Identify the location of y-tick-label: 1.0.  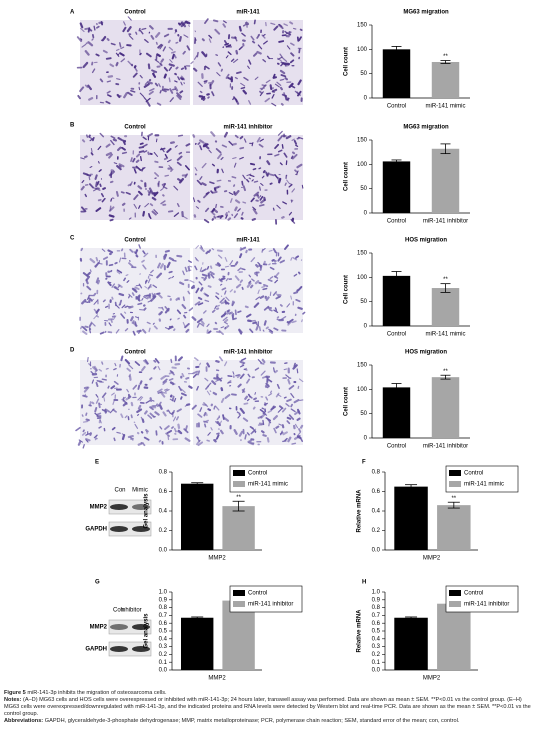
(163, 593).